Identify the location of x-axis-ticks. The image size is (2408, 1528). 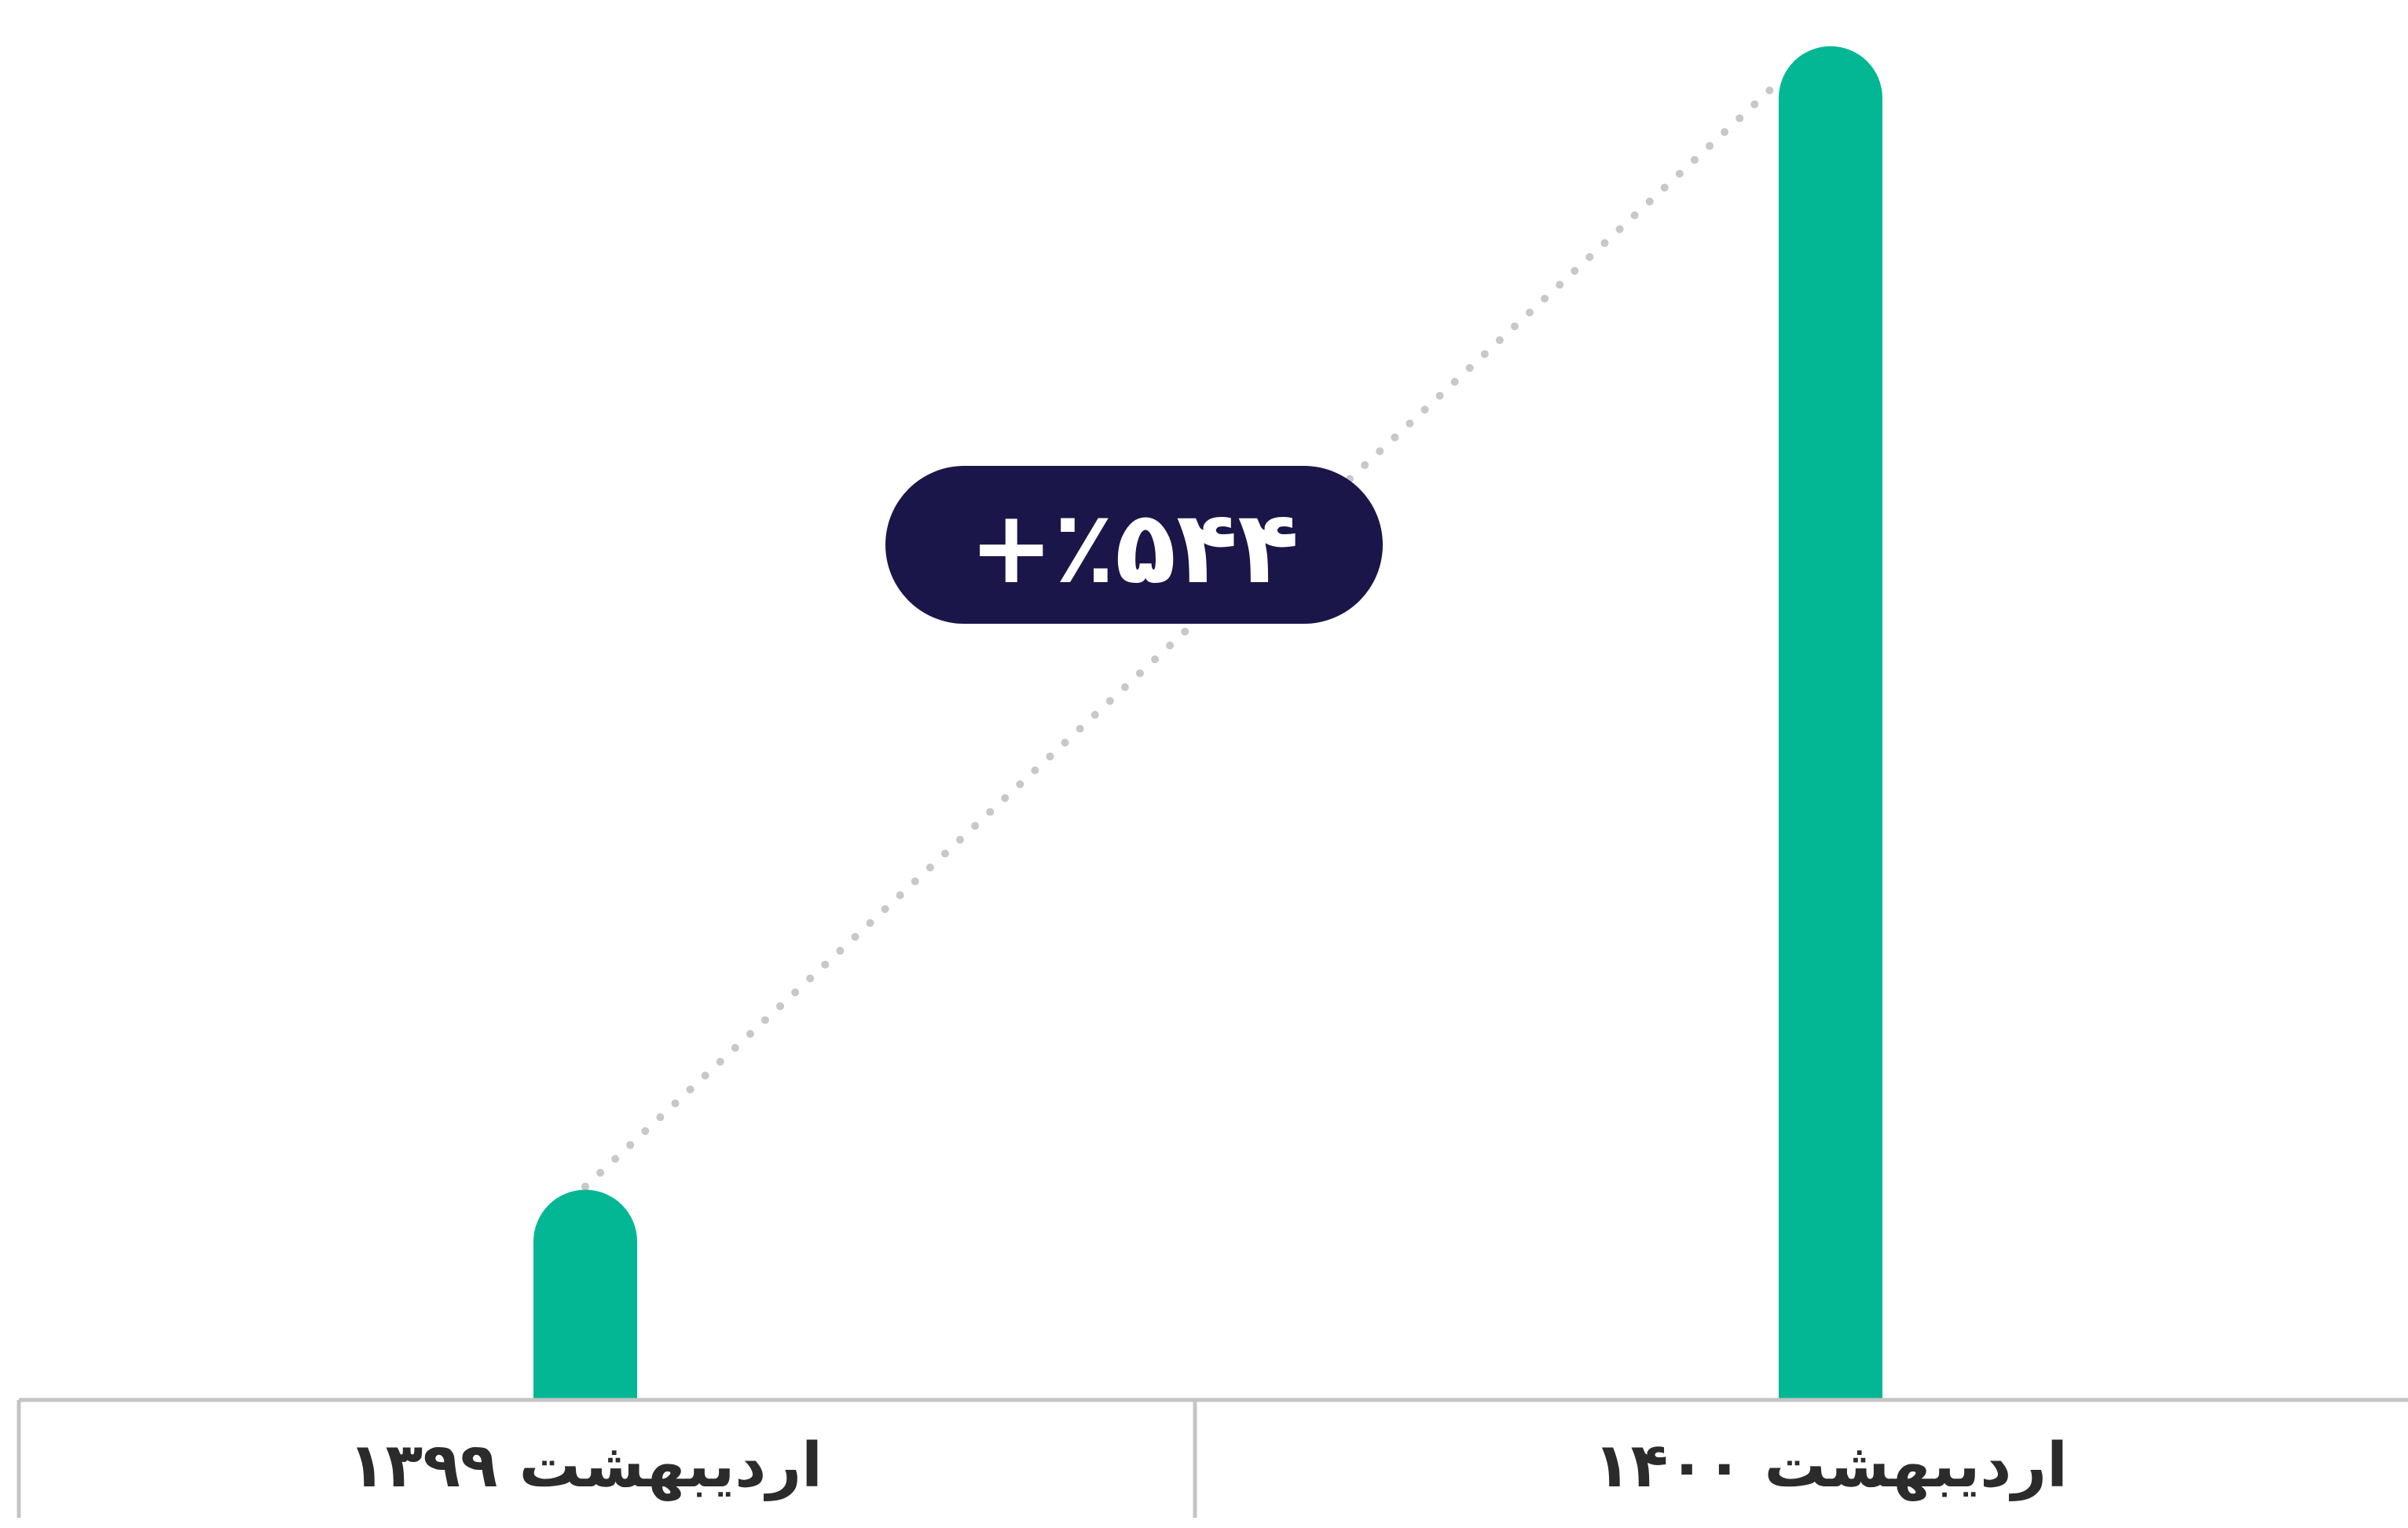
(606, 1459).